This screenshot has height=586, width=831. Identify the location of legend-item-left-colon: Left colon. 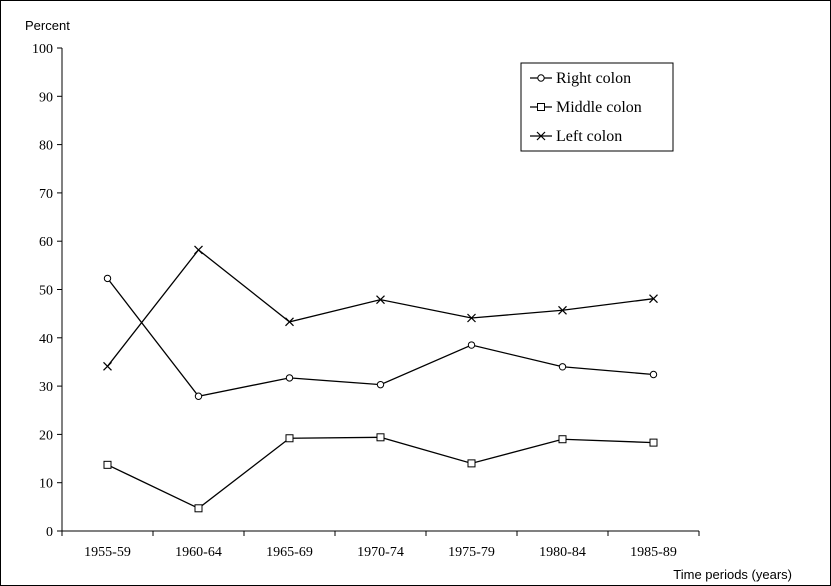
(576, 136).